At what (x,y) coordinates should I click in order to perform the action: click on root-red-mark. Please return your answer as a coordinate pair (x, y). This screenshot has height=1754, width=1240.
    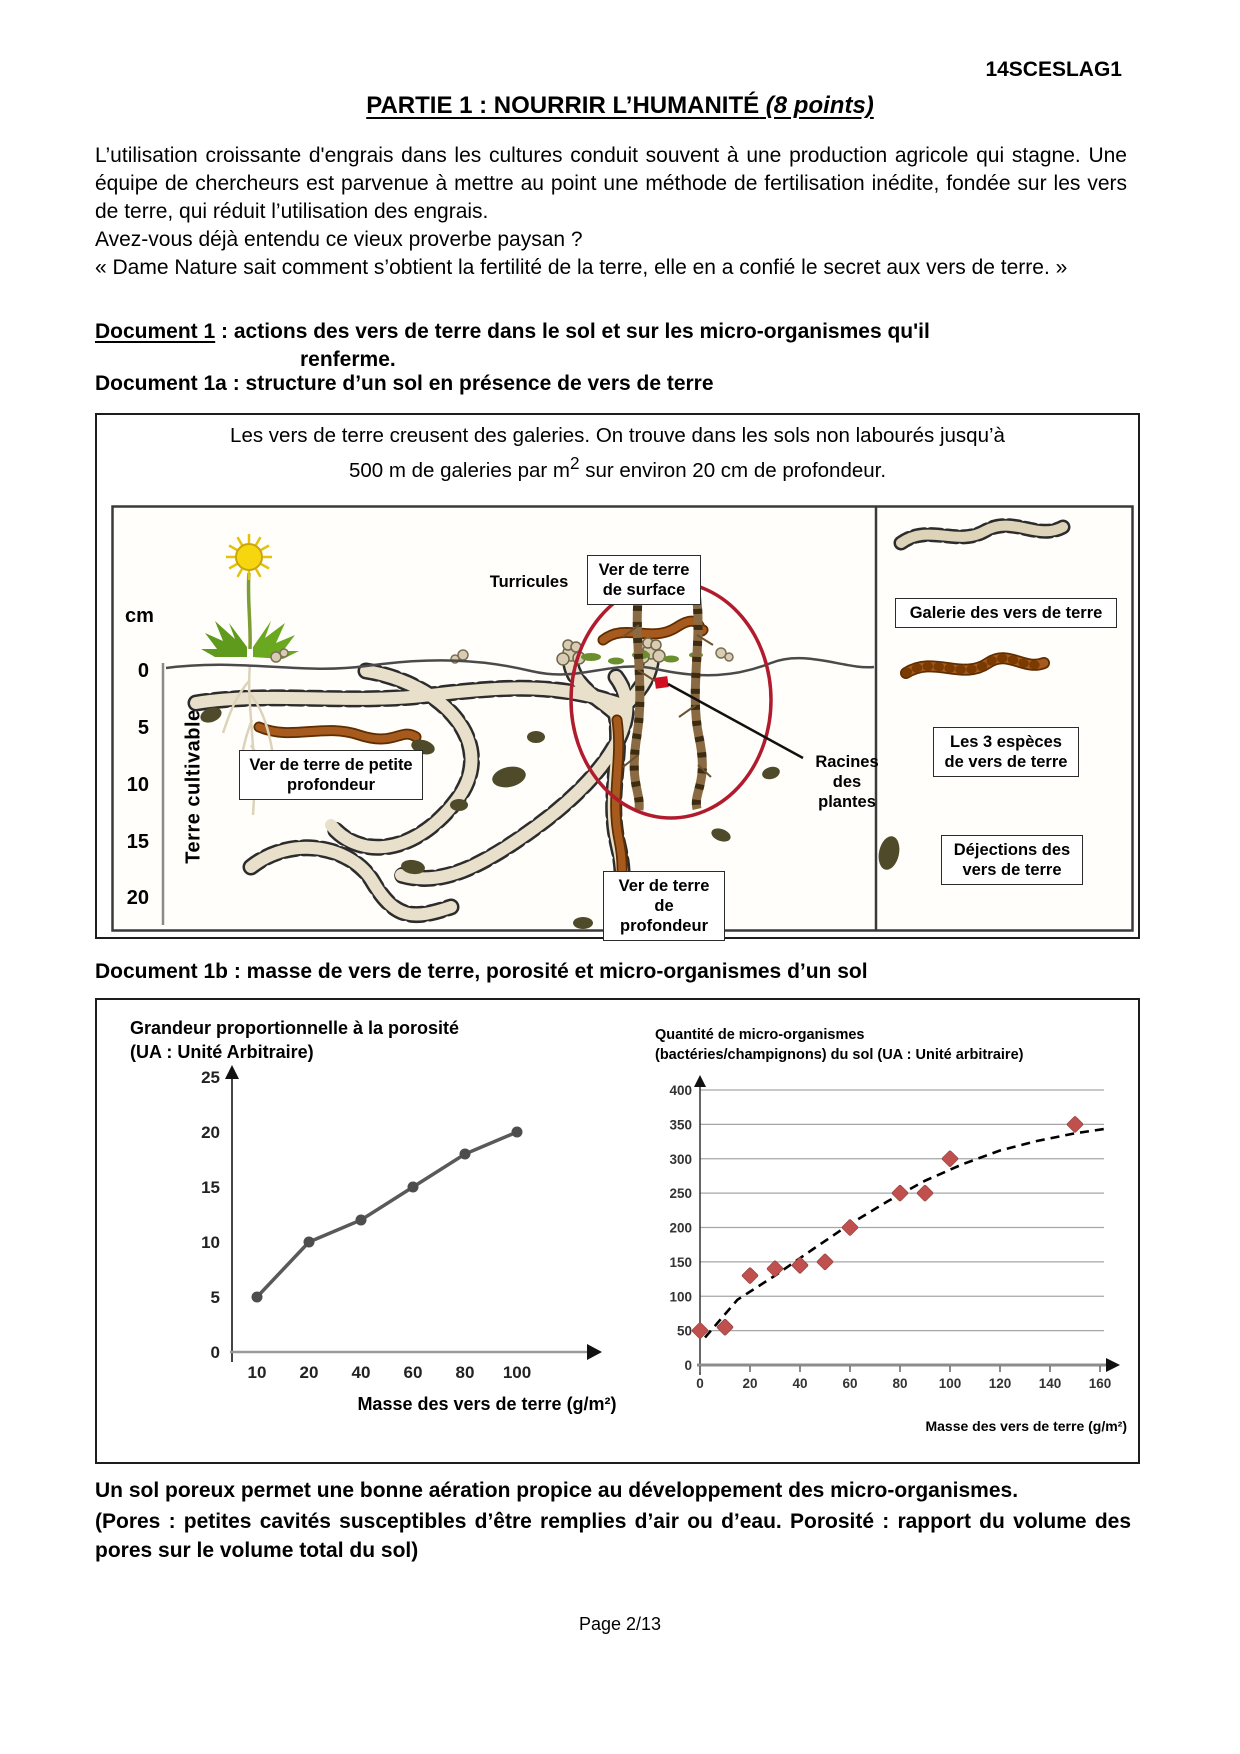
    Looking at the image, I should click on (661, 682).